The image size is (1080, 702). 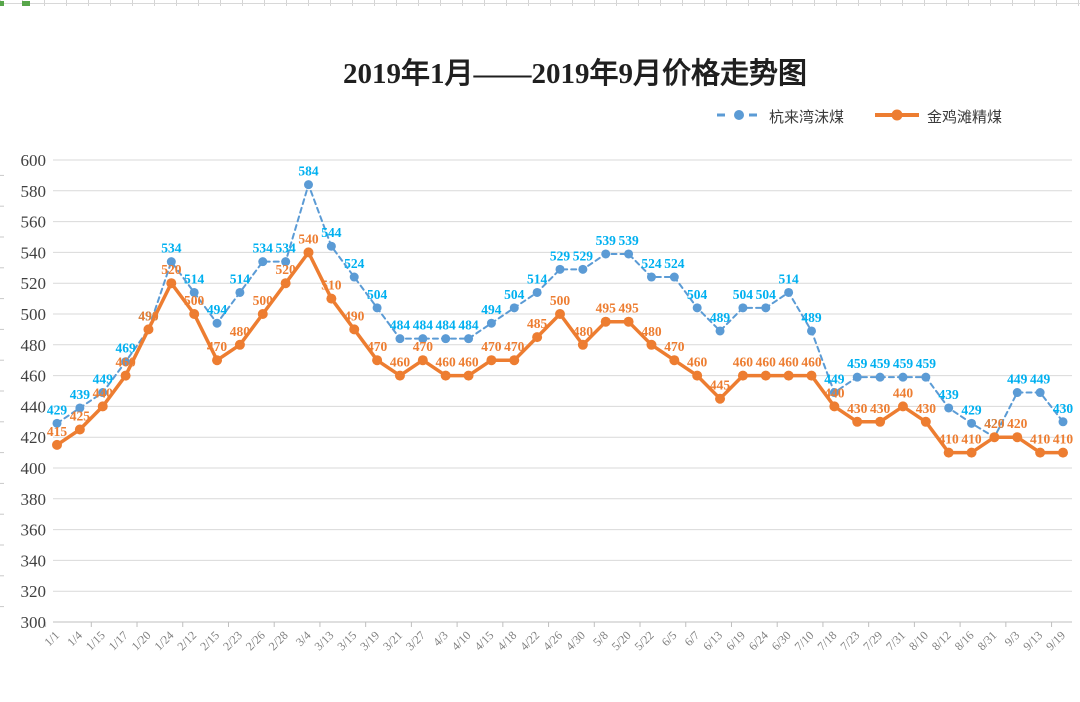 What do you see at coordinates (369, 640) in the screenshot?
I see `x-tick-label: 3/19` at bounding box center [369, 640].